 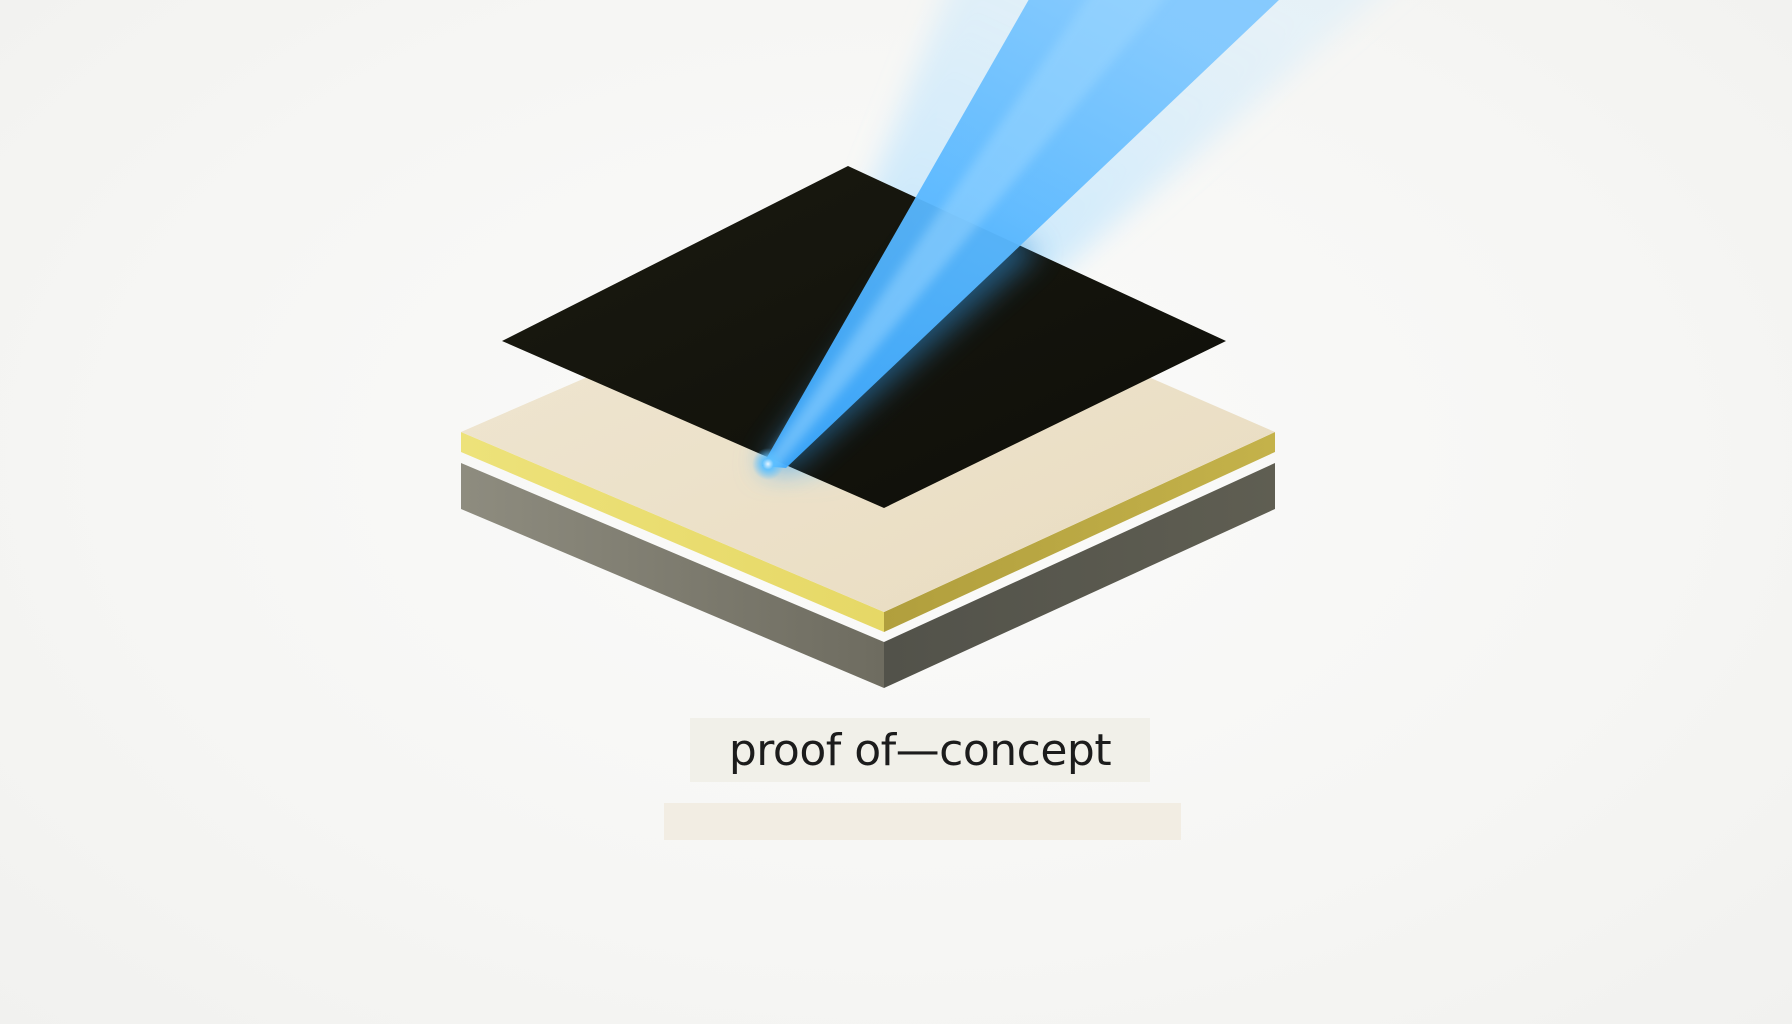 I want to click on caption-placeholder-bar, so click(x=922, y=821).